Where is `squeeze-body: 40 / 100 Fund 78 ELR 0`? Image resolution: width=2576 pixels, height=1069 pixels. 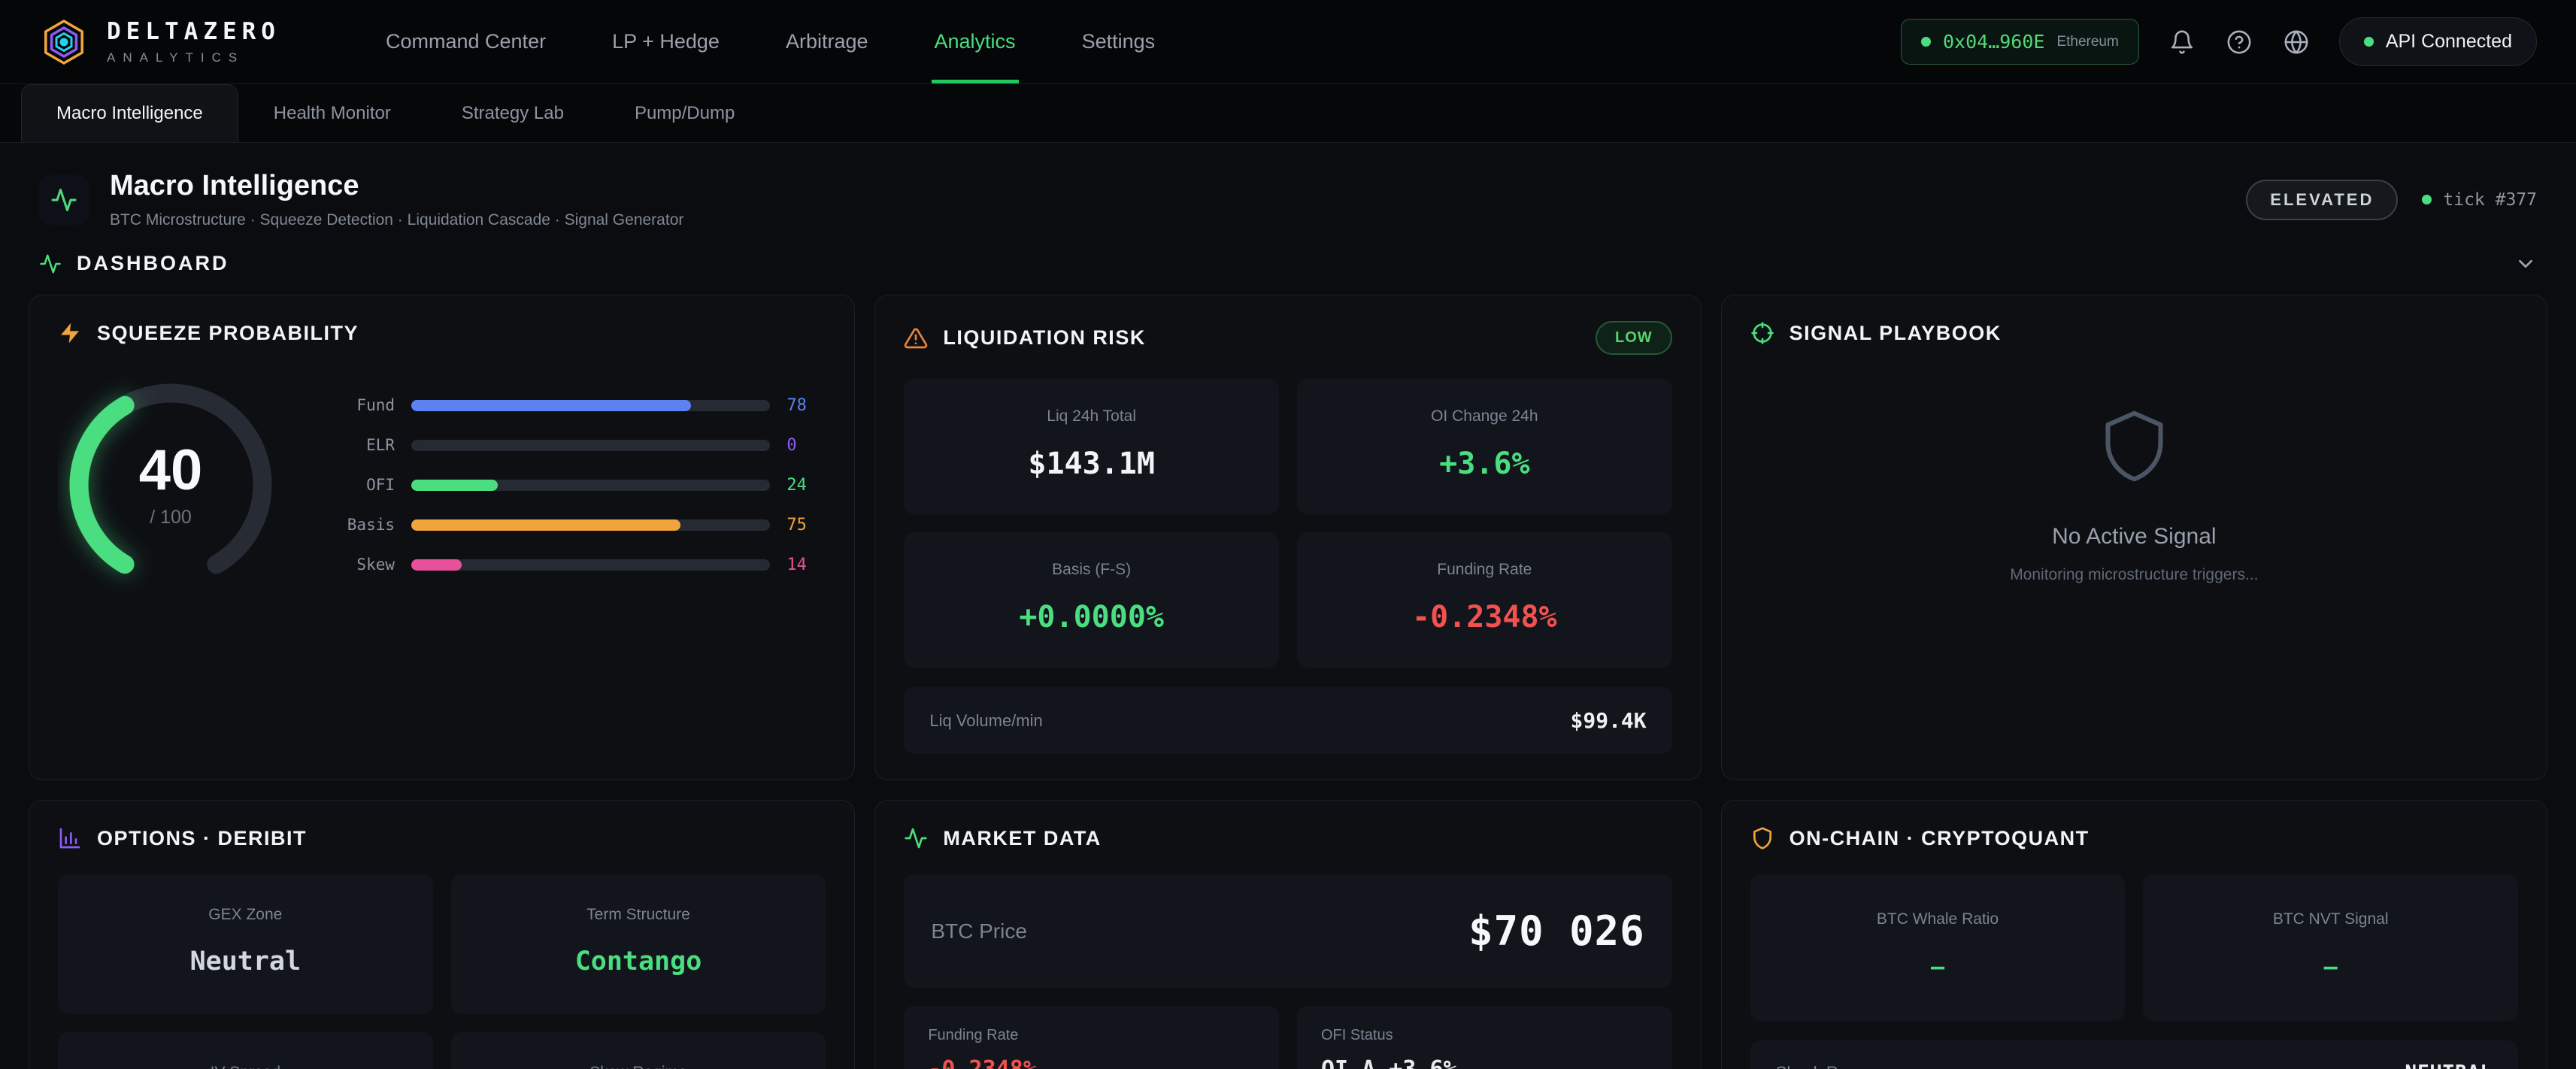 squeeze-body: 40 / 100 Fund 78 ELR 0 is located at coordinates (442, 483).